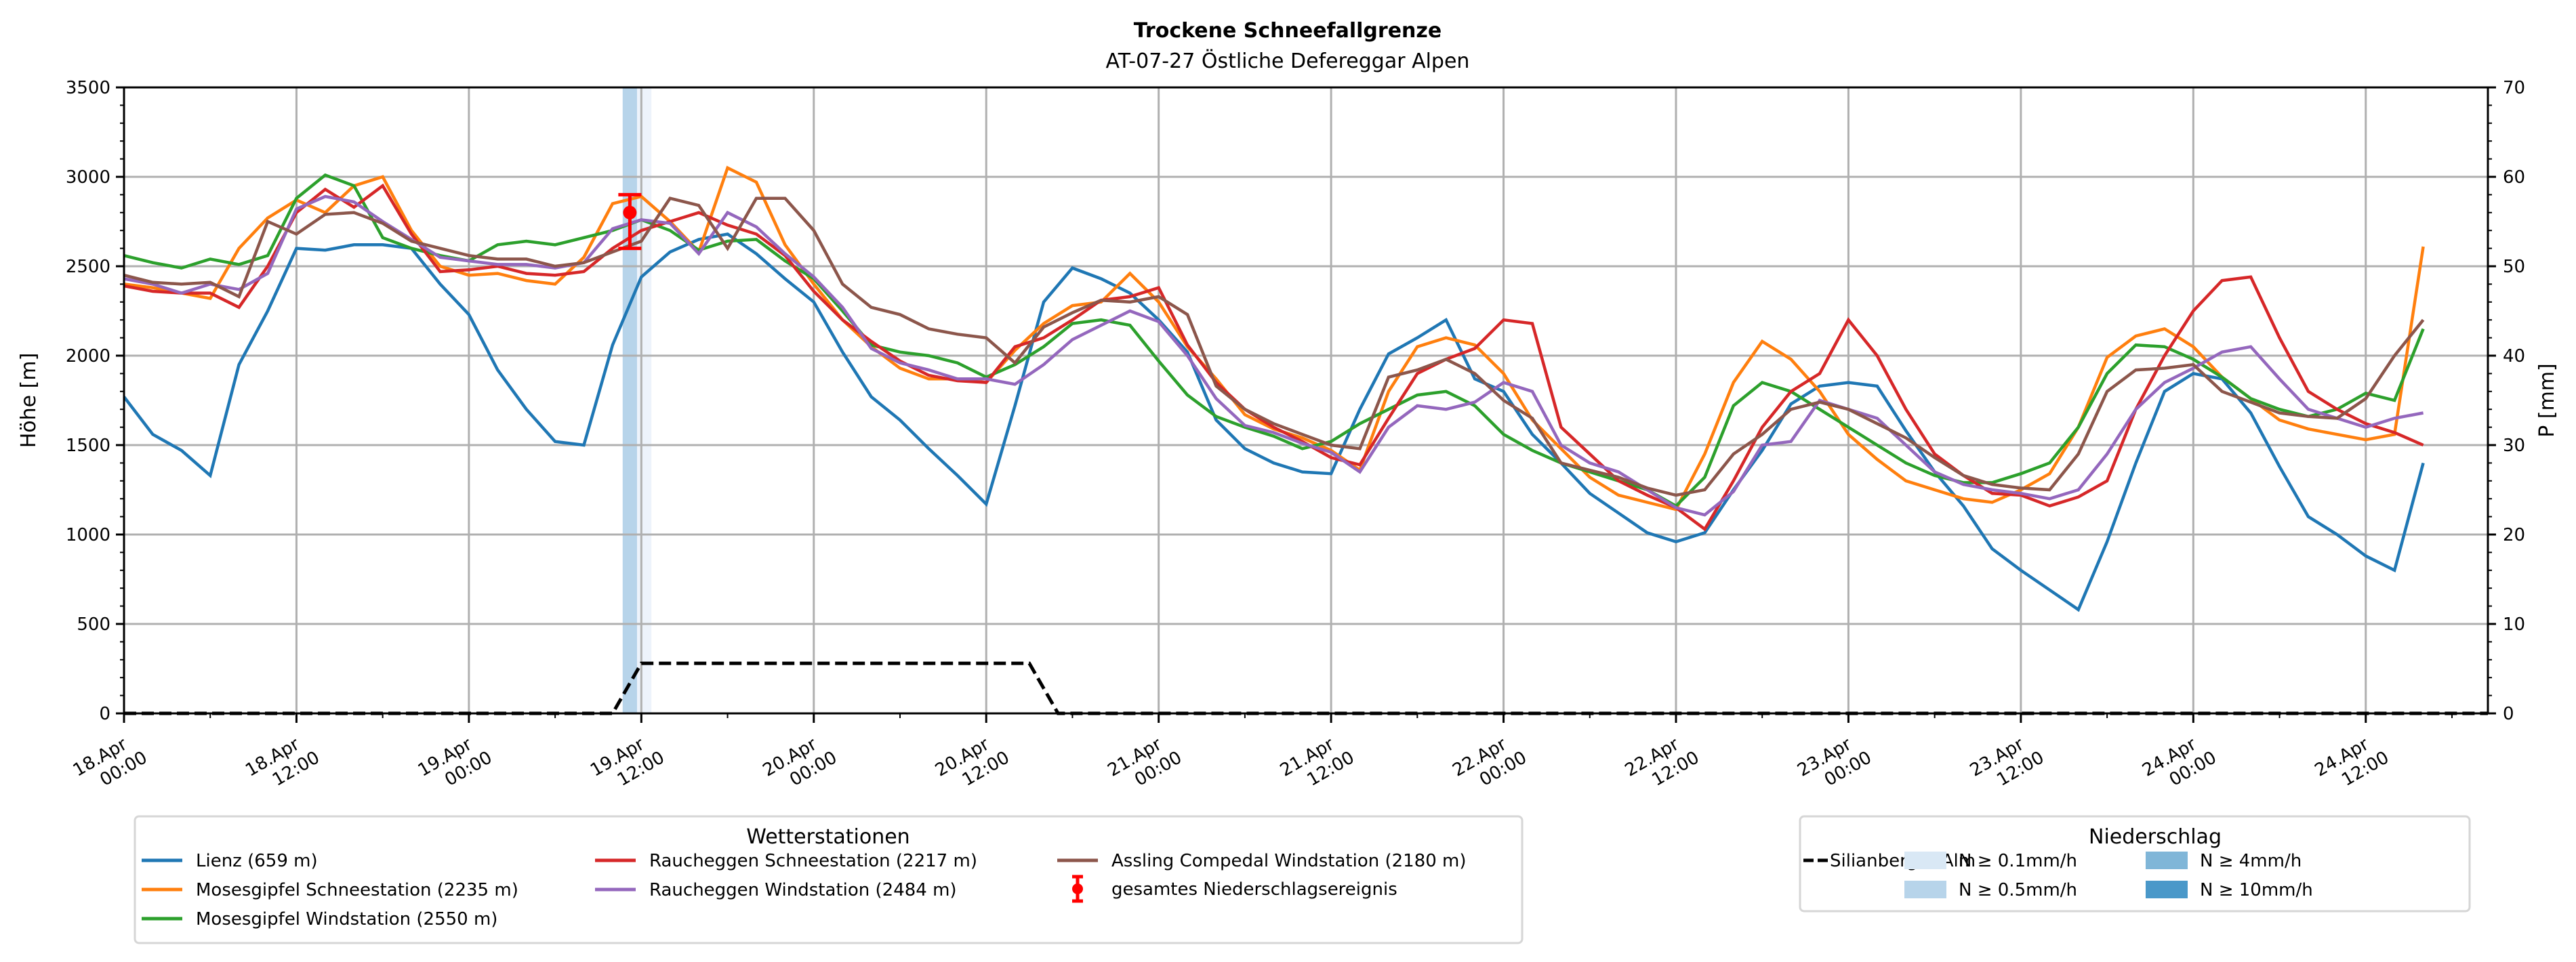 The height and width of the screenshot is (962, 2576). What do you see at coordinates (2514, 446) in the screenshot?
I see `y2-tick-label: 30` at bounding box center [2514, 446].